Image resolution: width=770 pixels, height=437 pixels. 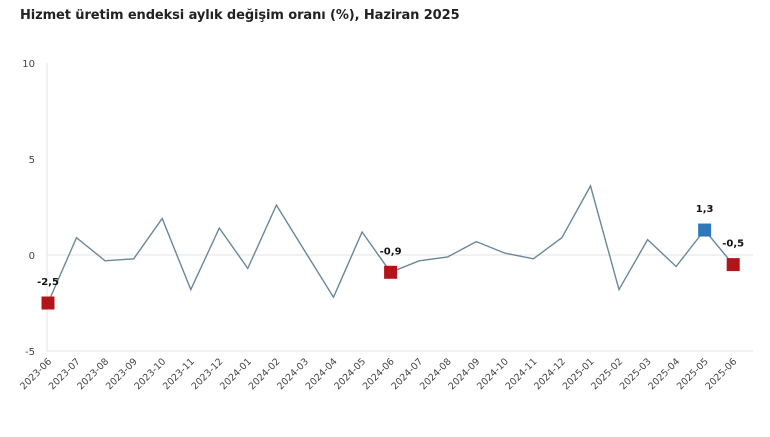 What do you see at coordinates (705, 230) in the screenshot?
I see `blue-square-marker` at bounding box center [705, 230].